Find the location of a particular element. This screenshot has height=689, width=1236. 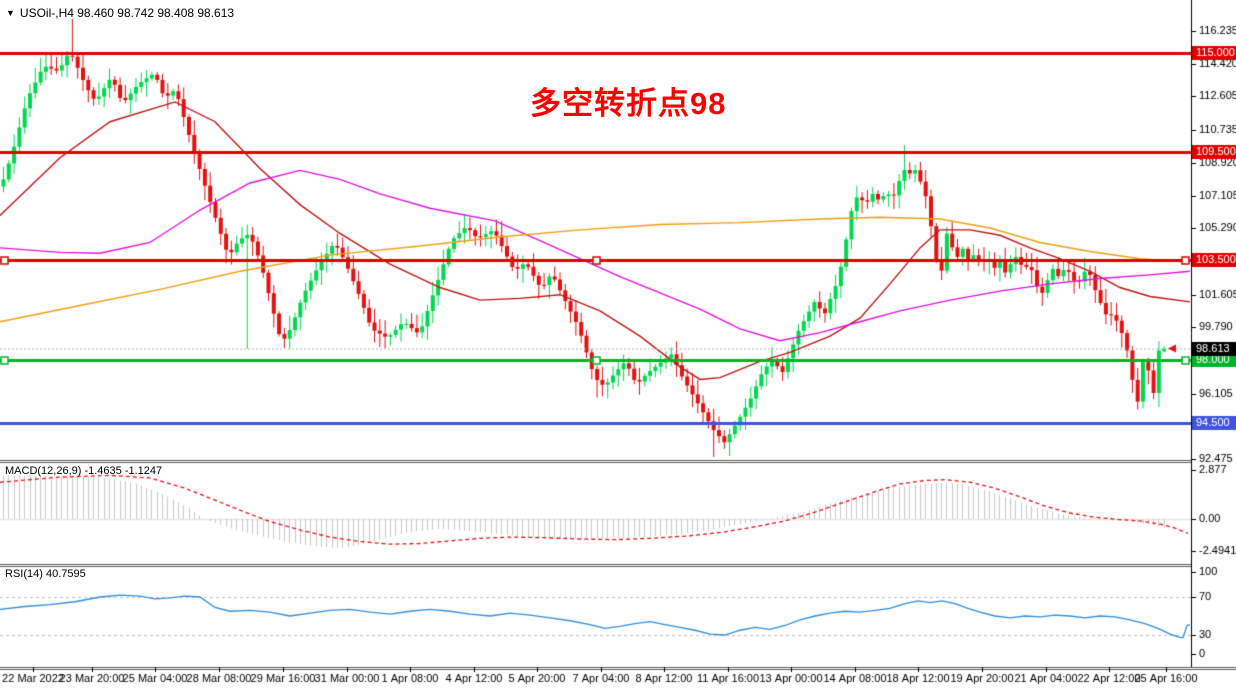

chart-header: ▼ USOil-,H4 98.460 98.742 98.408 98.613 is located at coordinates (120, 13).